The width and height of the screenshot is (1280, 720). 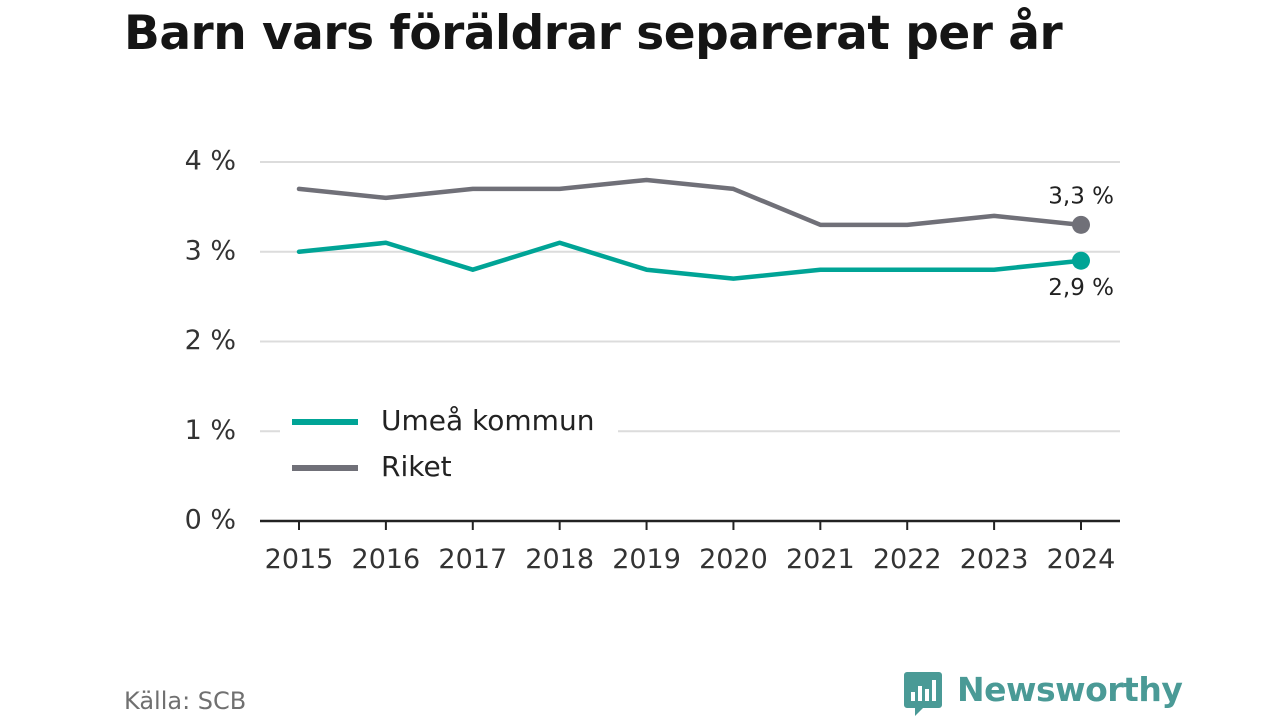 I want to click on end-labels: 2,9 % 3,3 %, so click(x=1081, y=242).